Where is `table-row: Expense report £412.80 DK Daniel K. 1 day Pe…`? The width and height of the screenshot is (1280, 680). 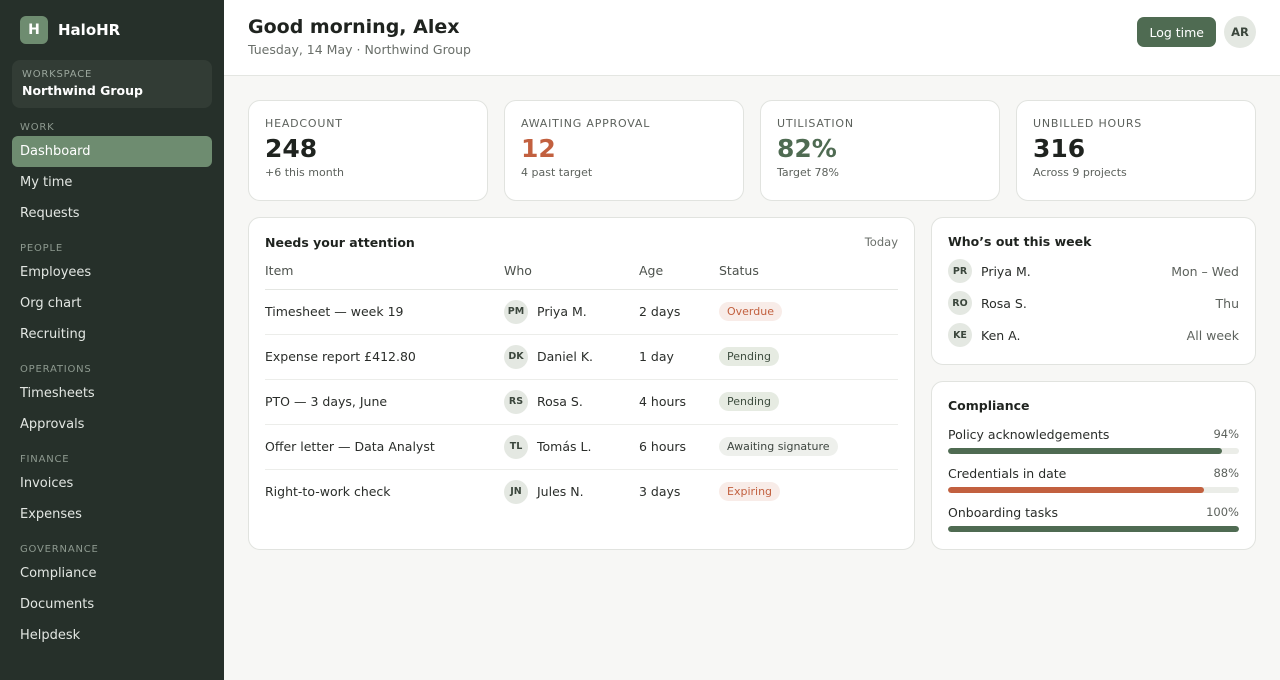
table-row: Expense report £412.80 DK Daniel K. 1 day Pe… is located at coordinates (581, 357).